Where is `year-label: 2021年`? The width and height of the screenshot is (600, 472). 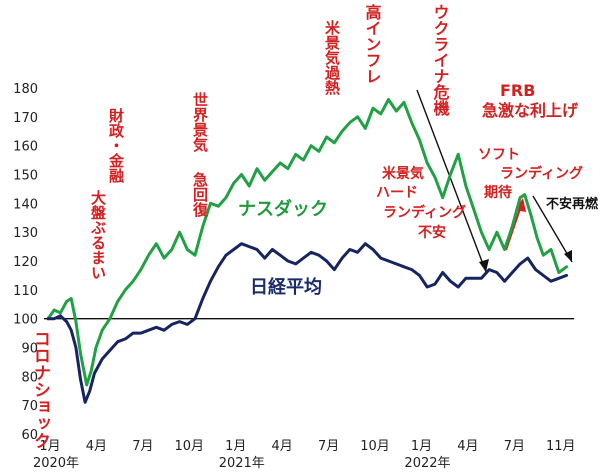 year-label: 2021年 is located at coordinates (242, 463).